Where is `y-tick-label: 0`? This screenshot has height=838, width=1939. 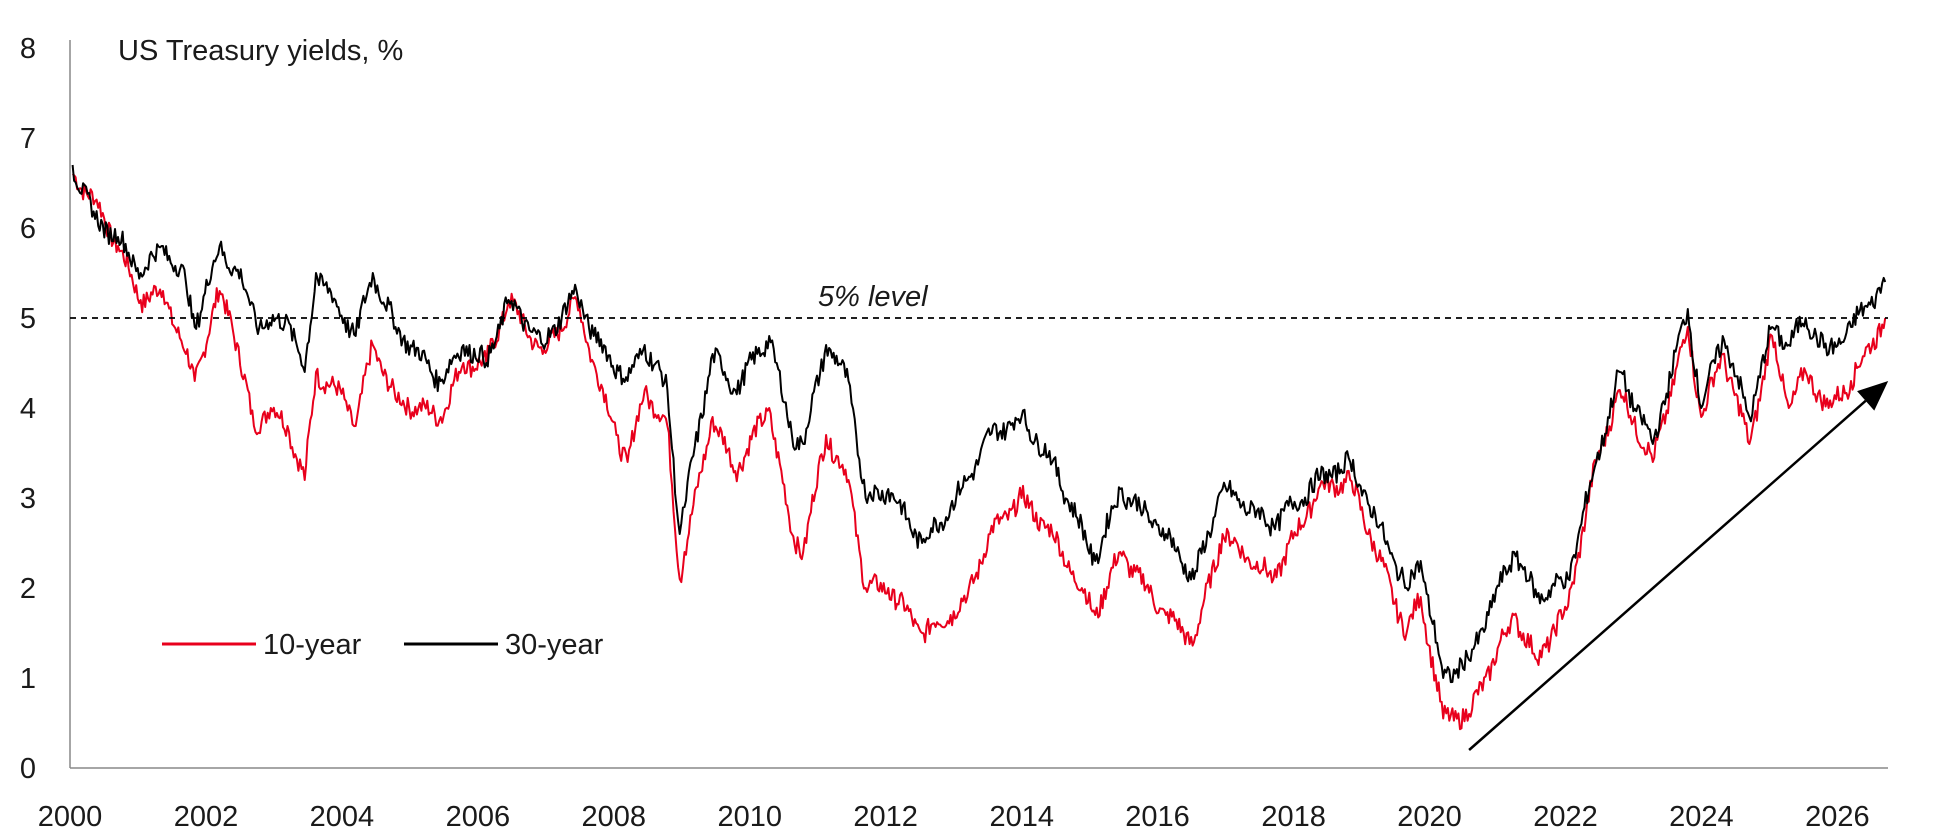
y-tick-label: 0 is located at coordinates (28, 769).